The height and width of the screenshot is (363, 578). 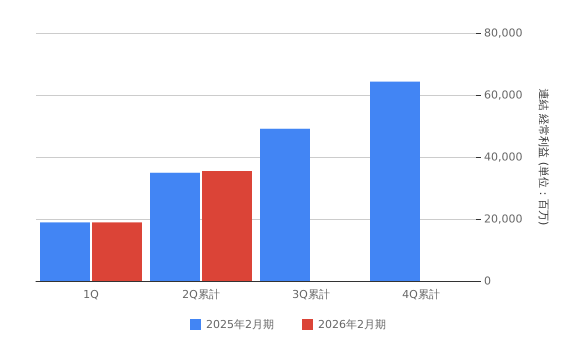 What do you see at coordinates (543, 157) in the screenshot?
I see `y-axis-title: 連結 経常利益 (単位：百万)` at bounding box center [543, 157].